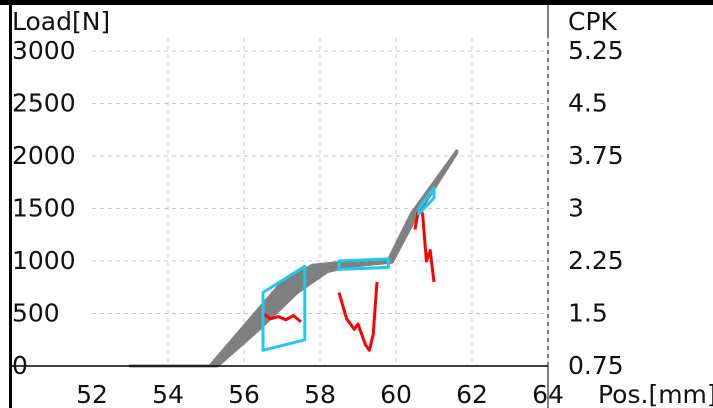  What do you see at coordinates (44, 50) in the screenshot?
I see `y-tick-label: 3000` at bounding box center [44, 50].